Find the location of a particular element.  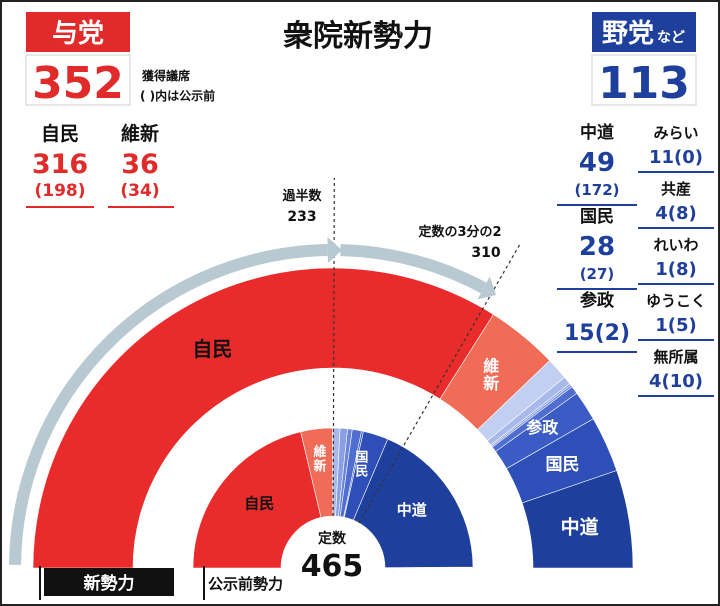

ruling-label: 与党 is located at coordinates (78, 34).